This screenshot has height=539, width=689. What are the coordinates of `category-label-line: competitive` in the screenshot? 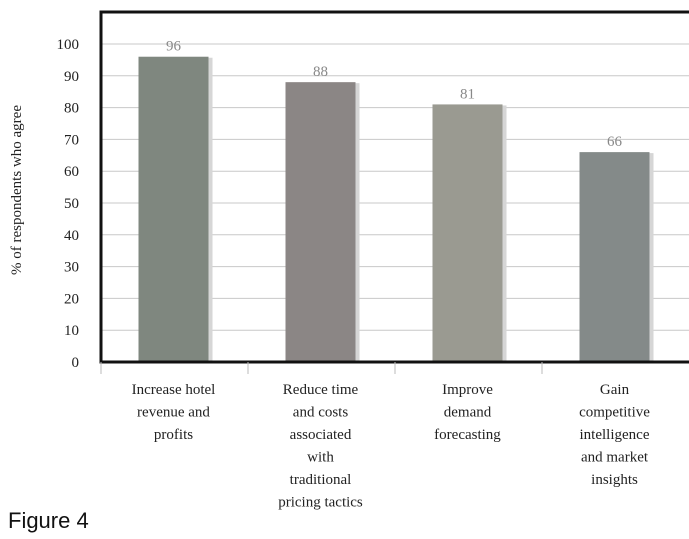 It's located at (614, 413).